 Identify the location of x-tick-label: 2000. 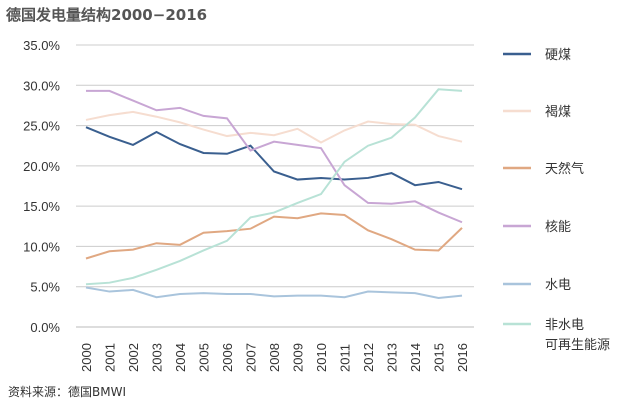
(86, 357).